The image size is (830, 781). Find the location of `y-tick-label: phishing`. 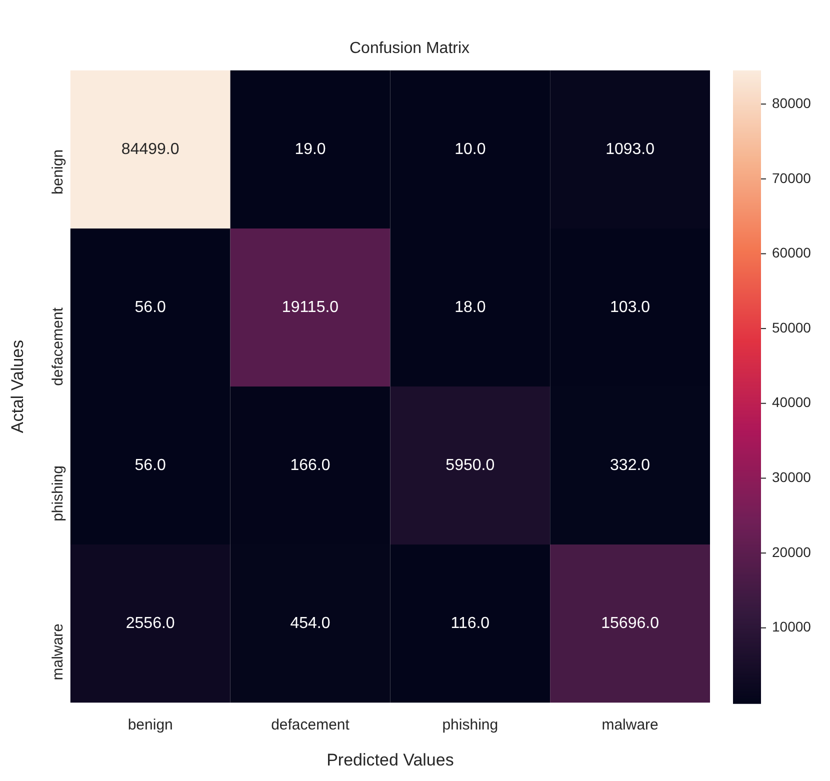

y-tick-label: phishing is located at coordinates (58, 494).